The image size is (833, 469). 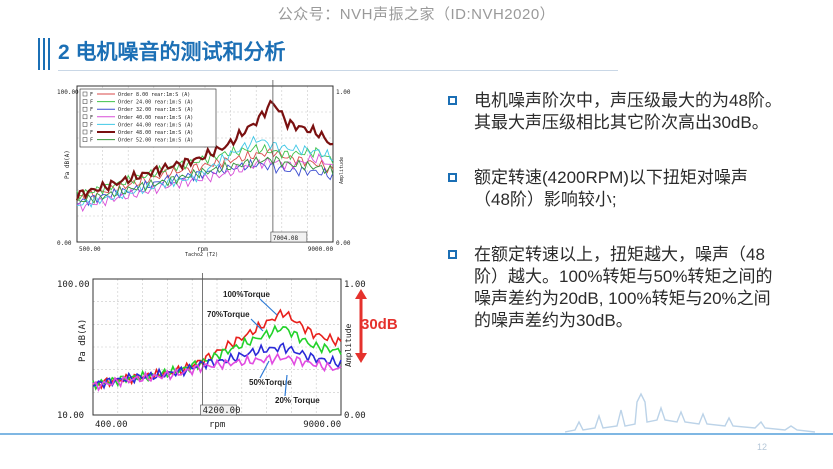 What do you see at coordinates (611, 188) in the screenshot?
I see `bullet-text: 额定转速(4200RPM)以下扭矩对噪声（48阶）影响较小;` at bounding box center [611, 188].